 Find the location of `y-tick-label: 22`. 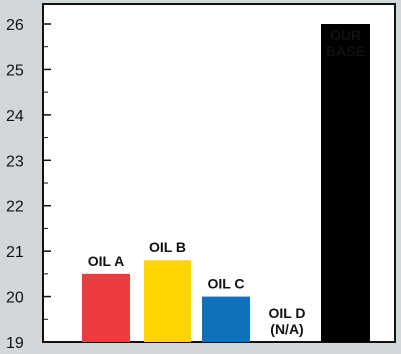

y-tick-label: 22 is located at coordinates (15, 207).